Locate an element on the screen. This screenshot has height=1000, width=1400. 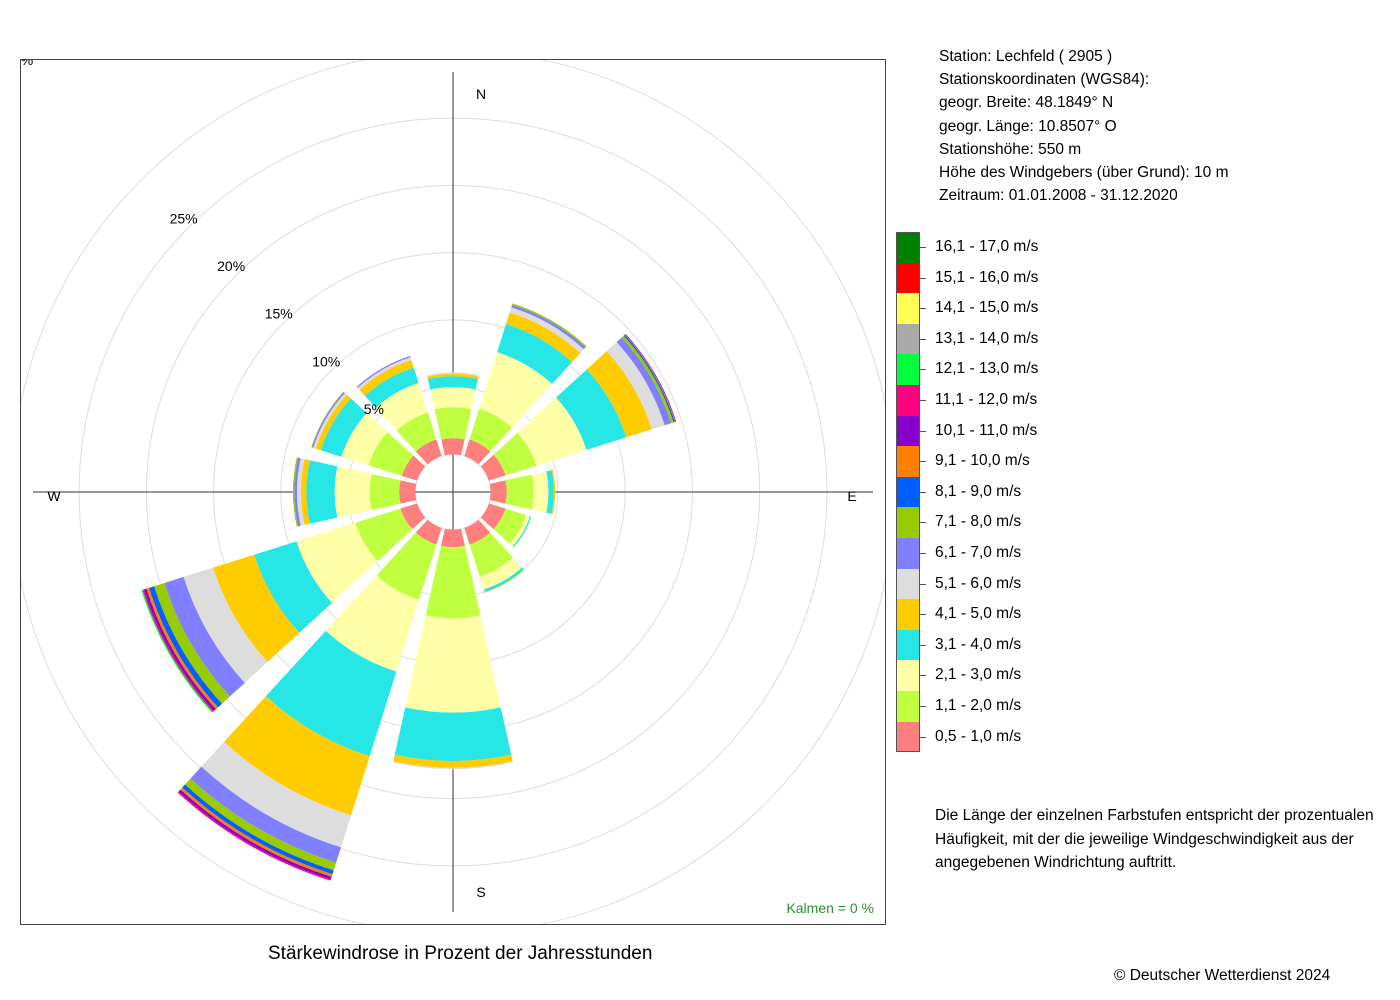
legend-label: 1,1 - 2,0 m/s is located at coordinates (978, 705).